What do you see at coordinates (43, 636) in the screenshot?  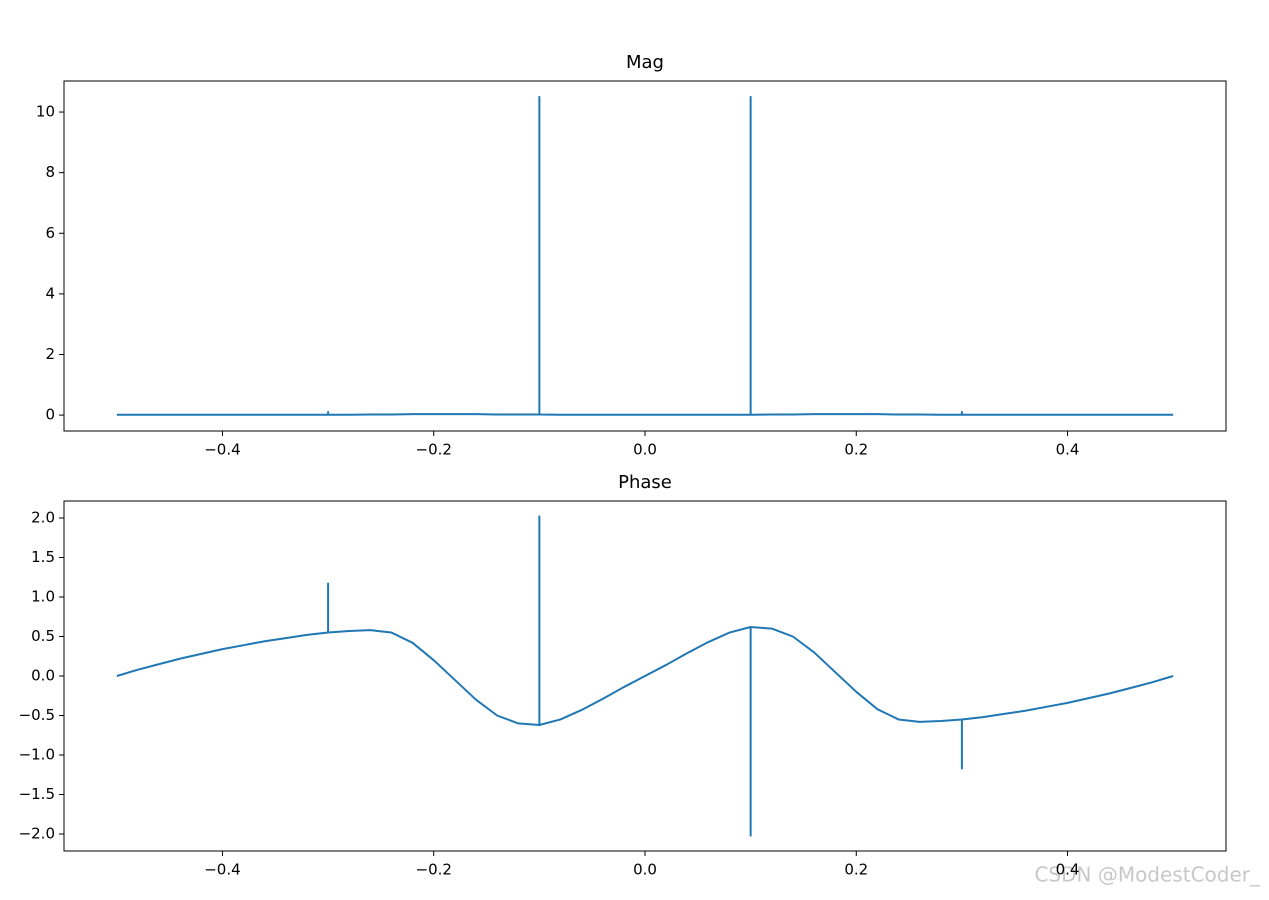 I see `y-tick-label: 0.5` at bounding box center [43, 636].